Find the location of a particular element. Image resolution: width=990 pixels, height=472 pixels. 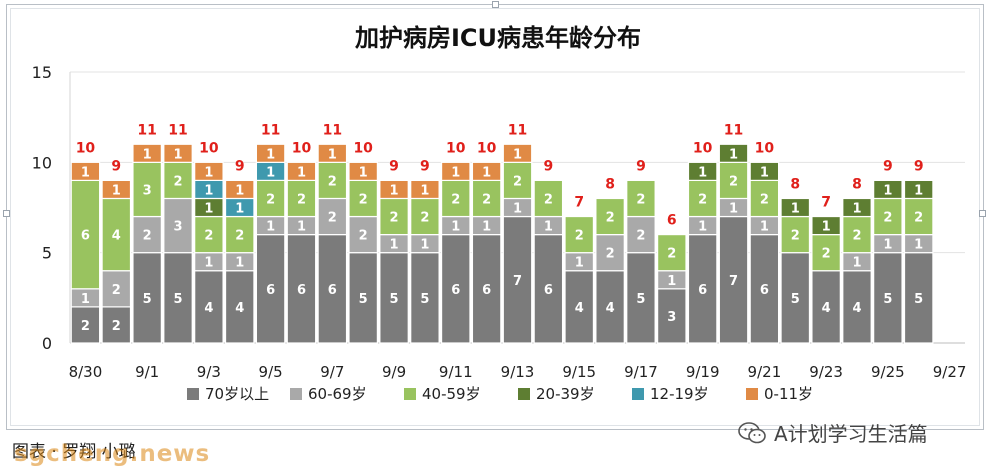

x-tick-label: 9/21 is located at coordinates (765, 372).